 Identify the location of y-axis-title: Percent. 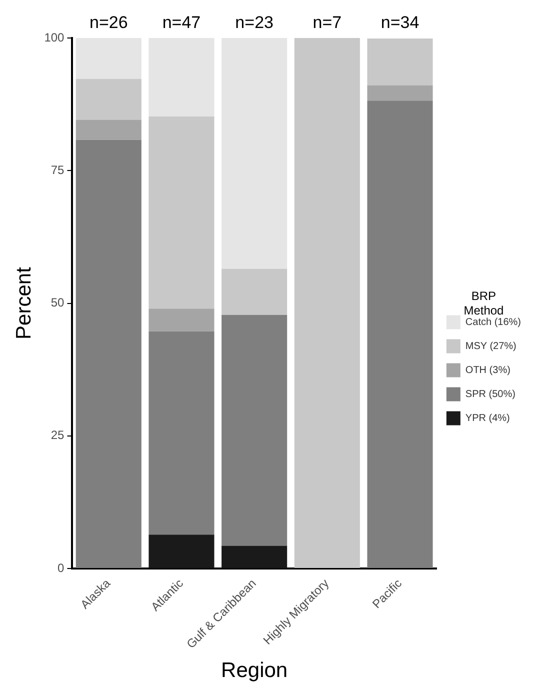
(24, 303).